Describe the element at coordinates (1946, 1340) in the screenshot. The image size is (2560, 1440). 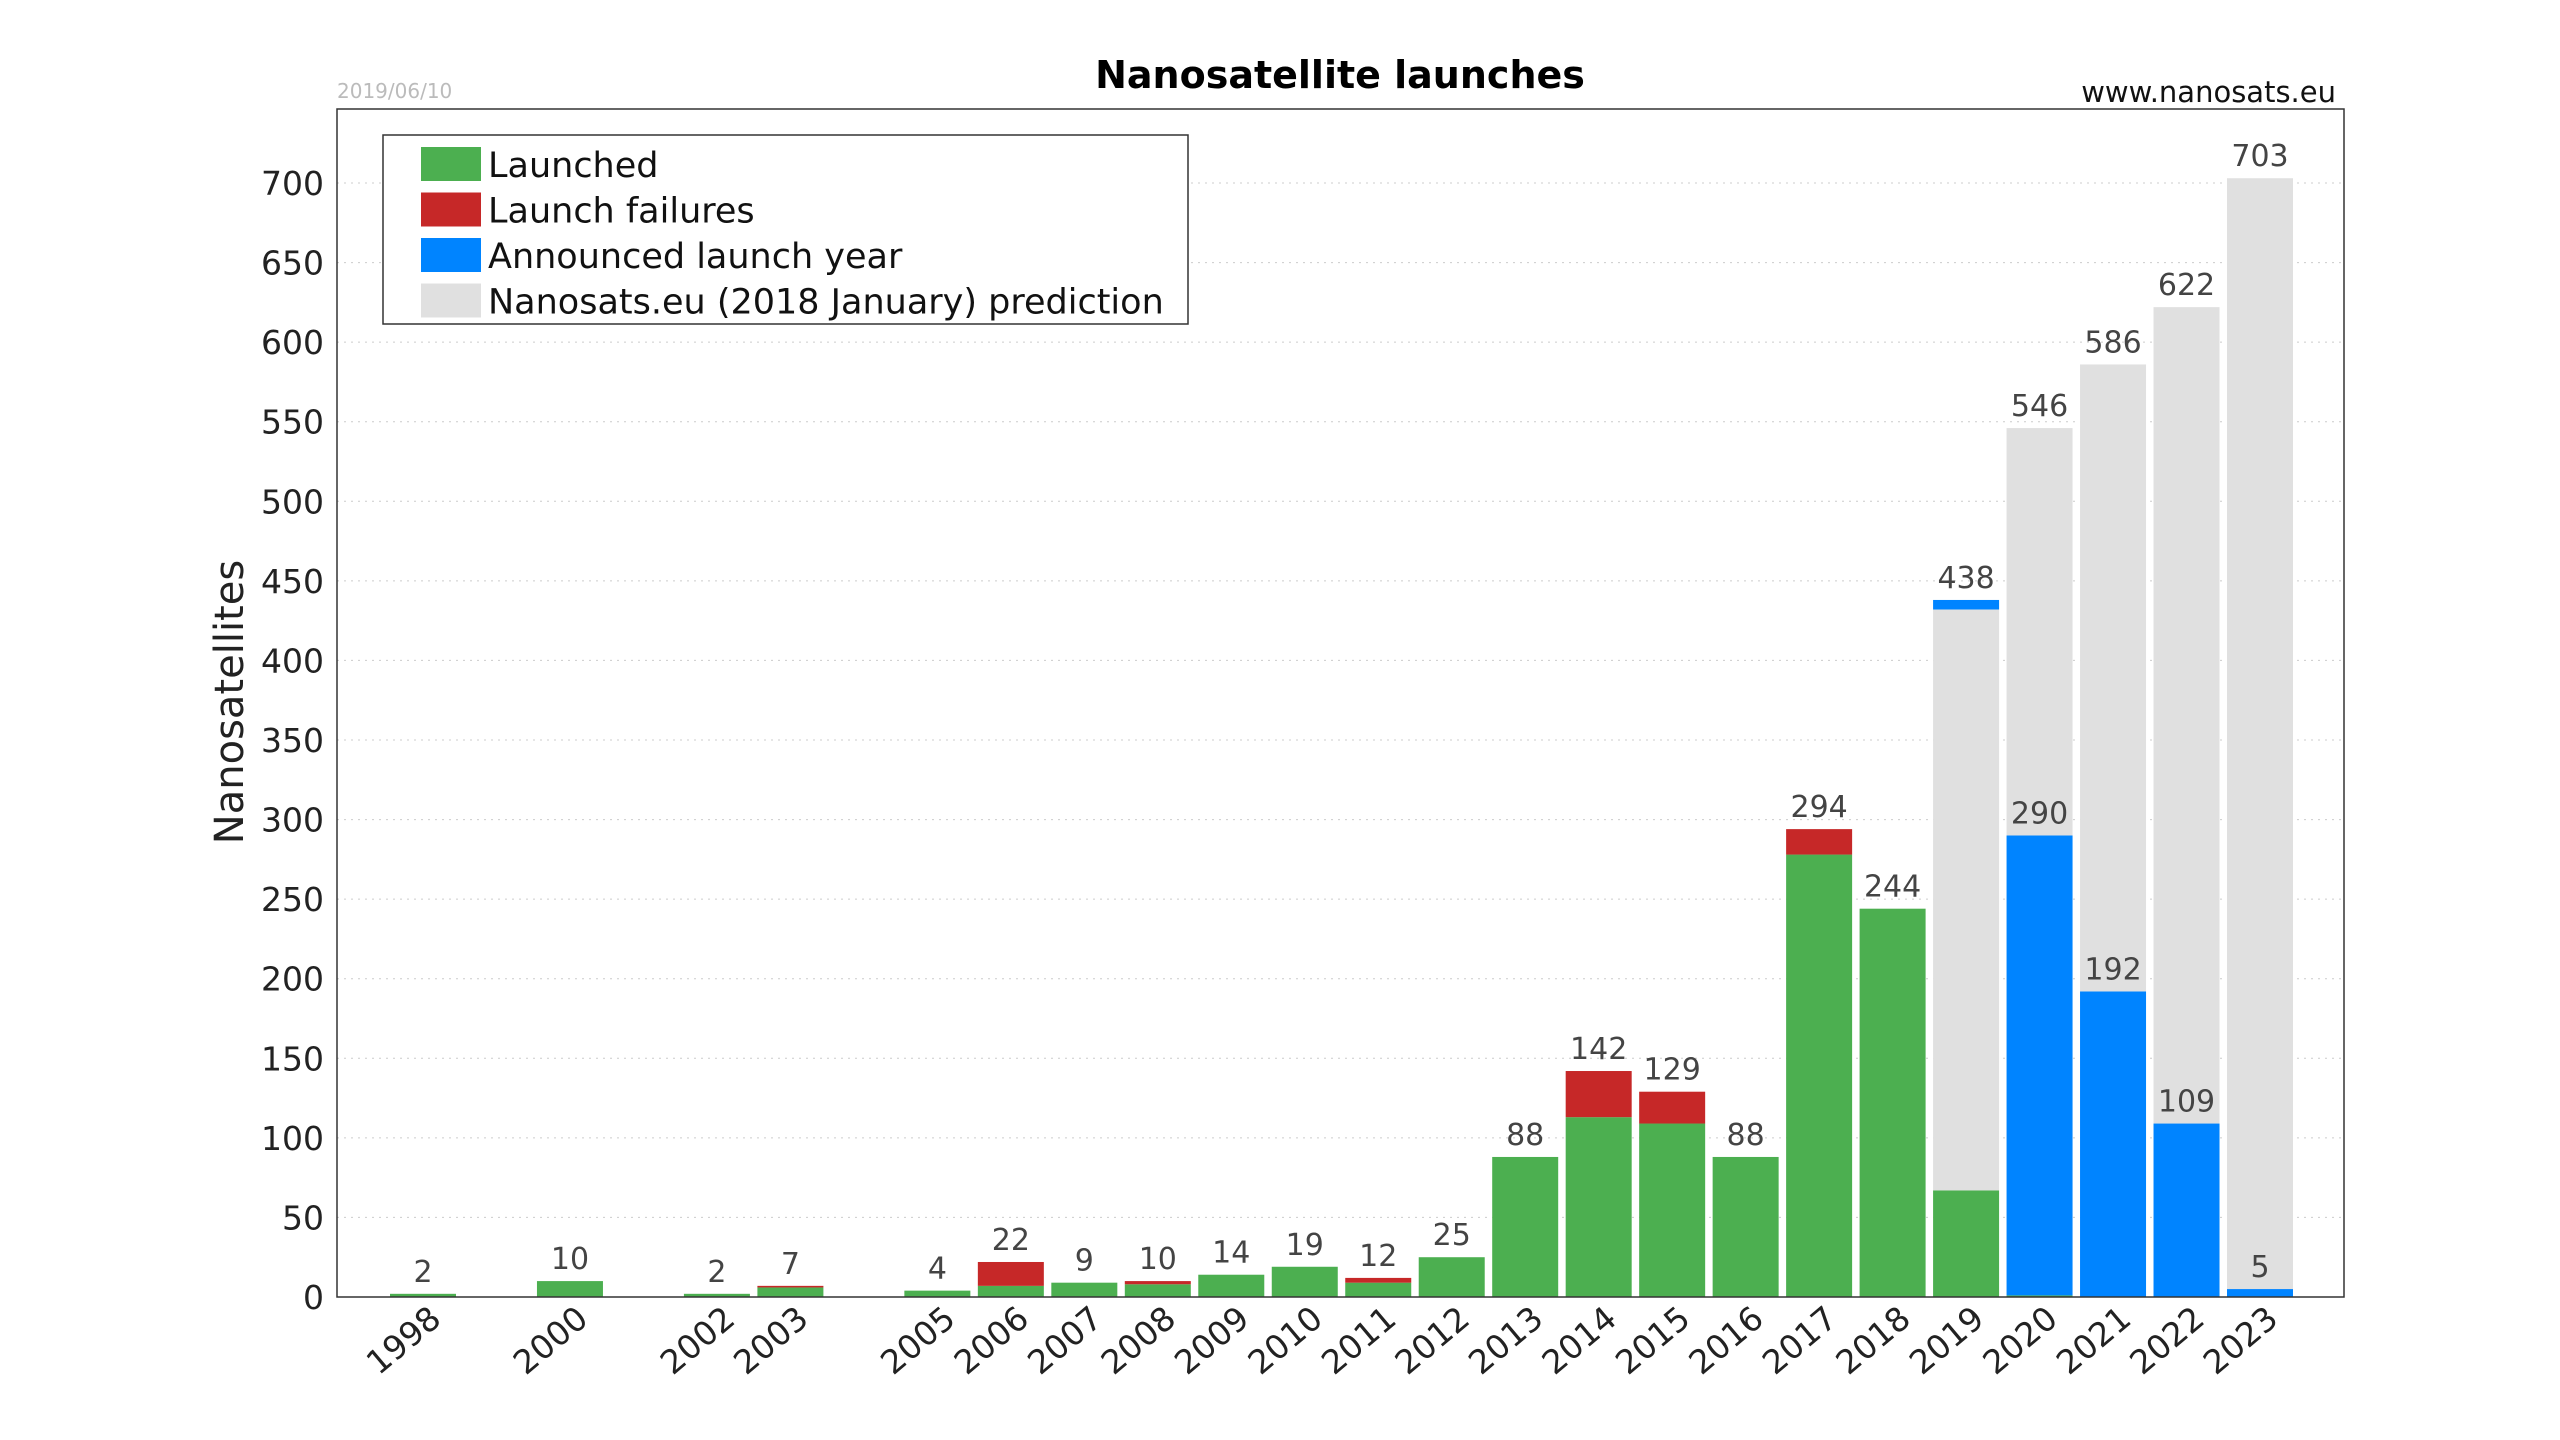
I see `x-tick-label: 2019` at that location.